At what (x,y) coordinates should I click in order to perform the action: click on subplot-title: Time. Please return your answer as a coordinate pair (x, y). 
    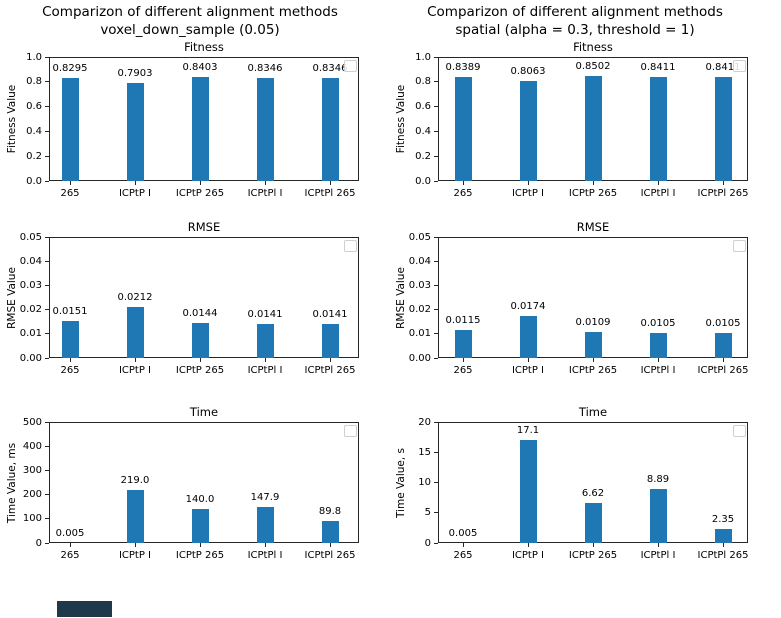
    Looking at the image, I should click on (204, 412).